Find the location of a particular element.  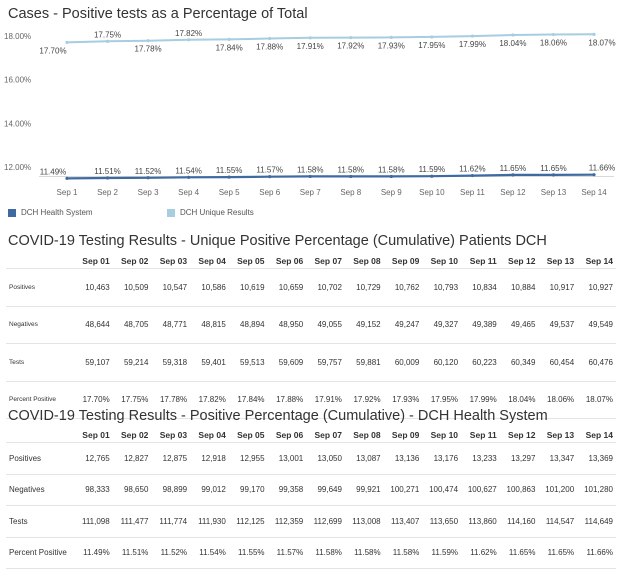

legend-item-unique-results: DCH Unique Results is located at coordinates (210, 212).